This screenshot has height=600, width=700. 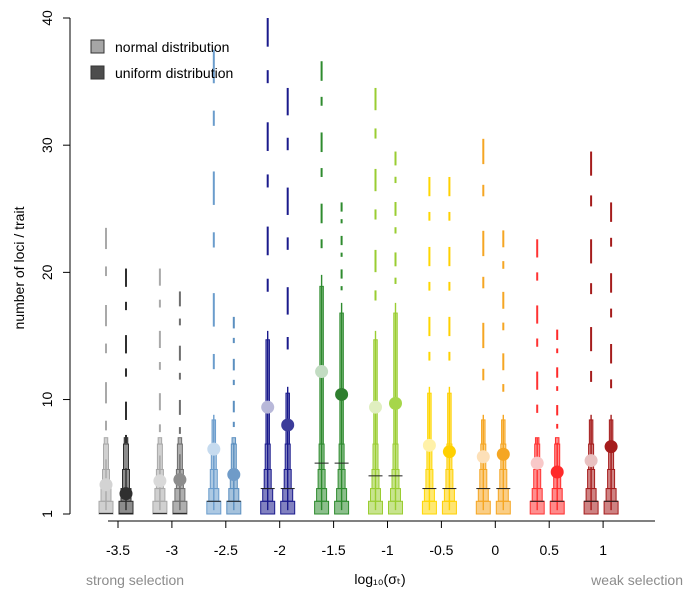 I want to click on group-4-uniform-mean-point, so click(x=342, y=394).